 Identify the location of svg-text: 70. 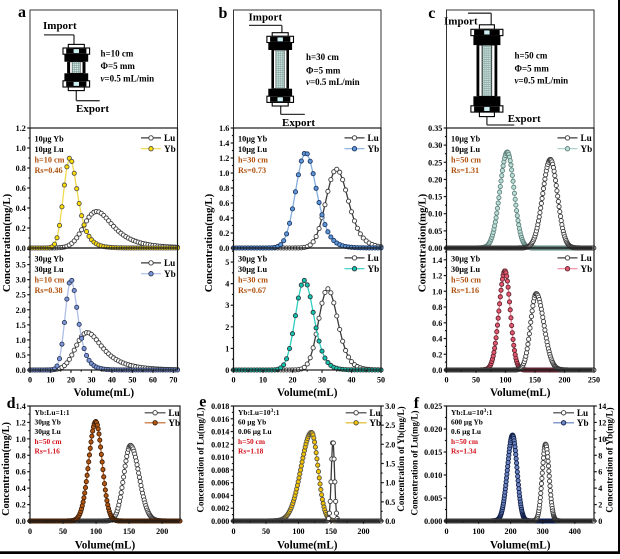
(173, 380).